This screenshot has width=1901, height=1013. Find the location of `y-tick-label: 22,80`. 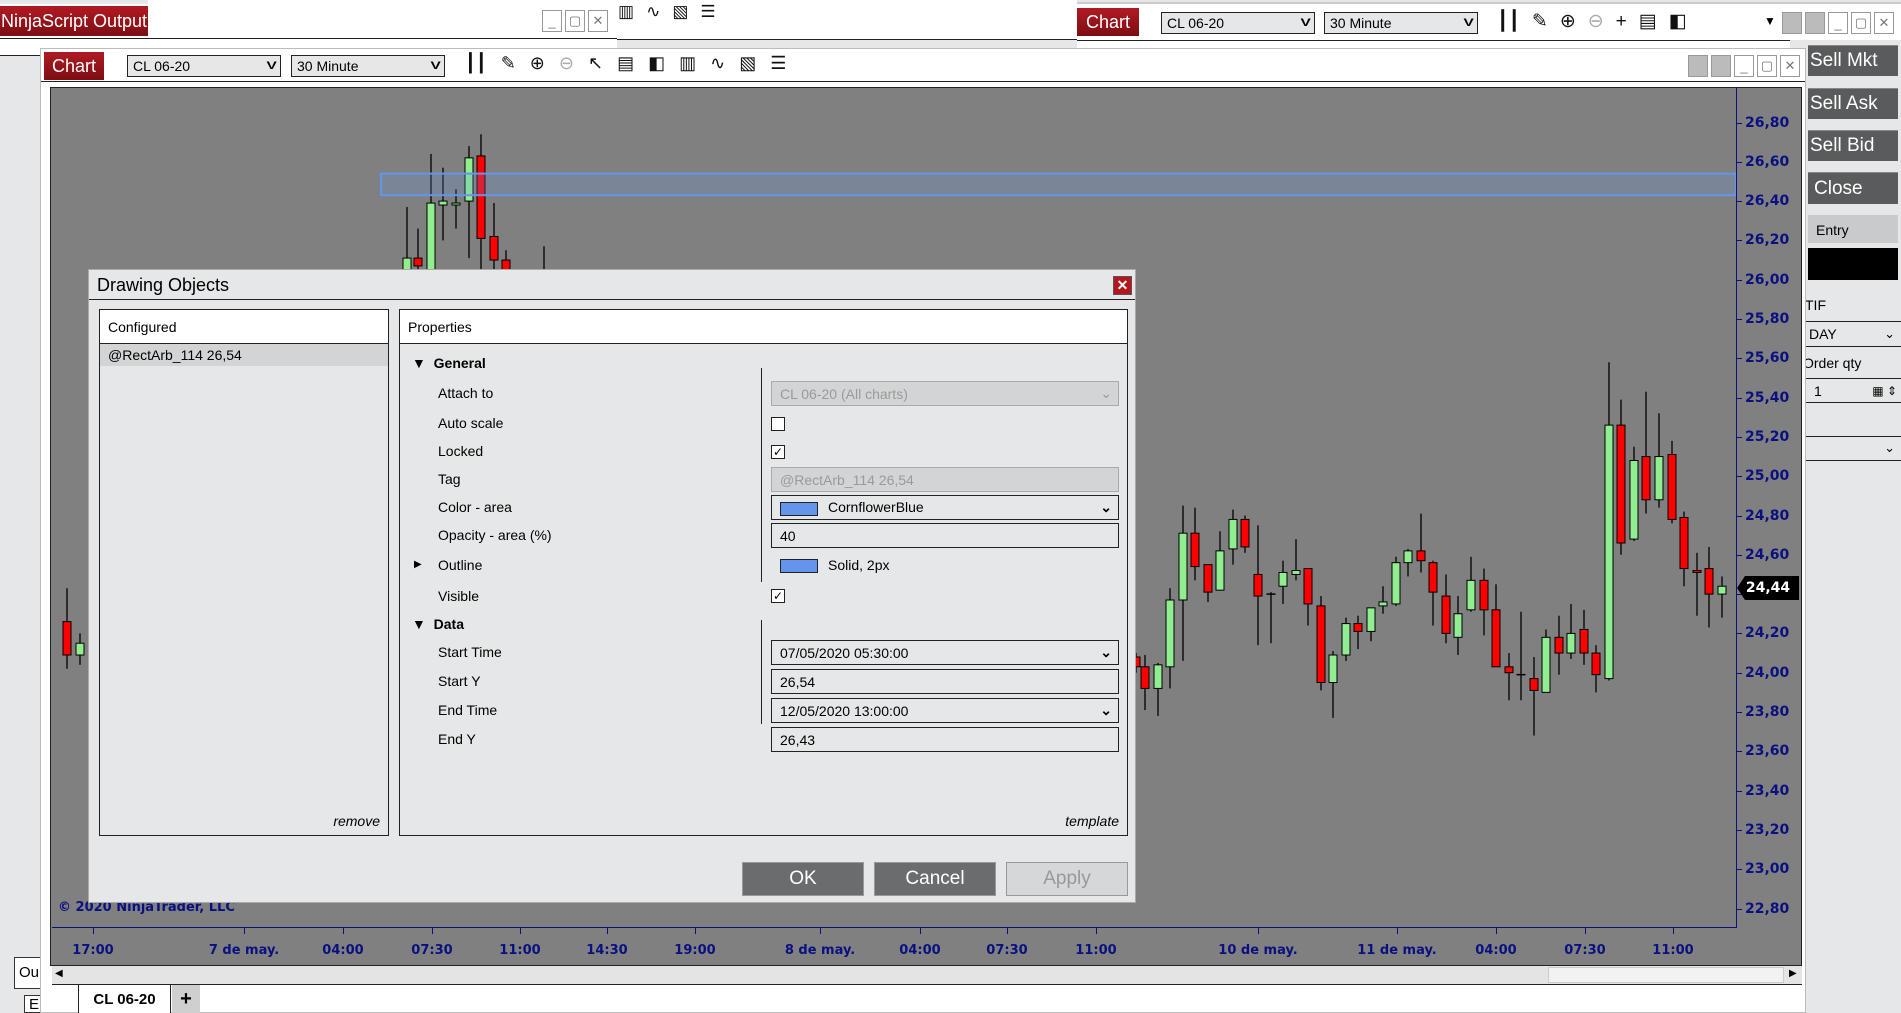

y-tick-label: 22,80 is located at coordinates (1767, 908).